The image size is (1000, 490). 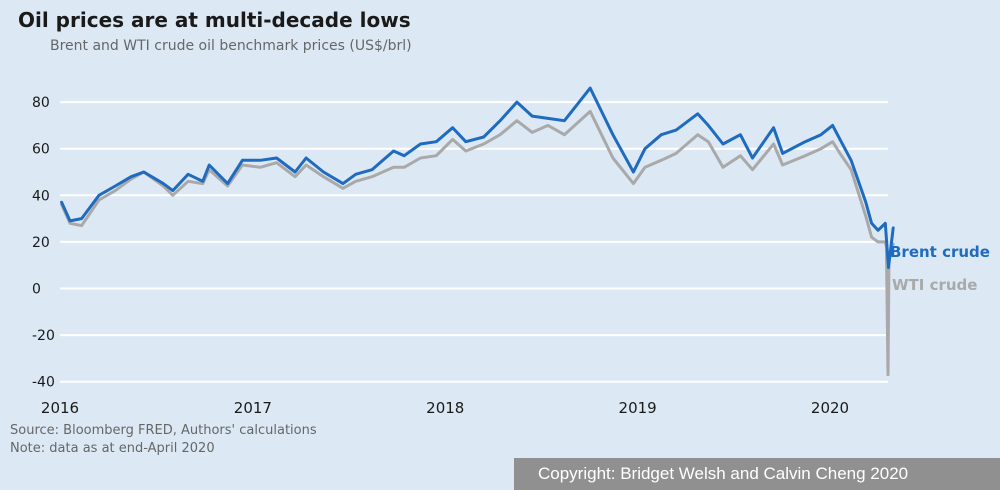 What do you see at coordinates (830, 408) in the screenshot?
I see `x-tick-label: 2020` at bounding box center [830, 408].